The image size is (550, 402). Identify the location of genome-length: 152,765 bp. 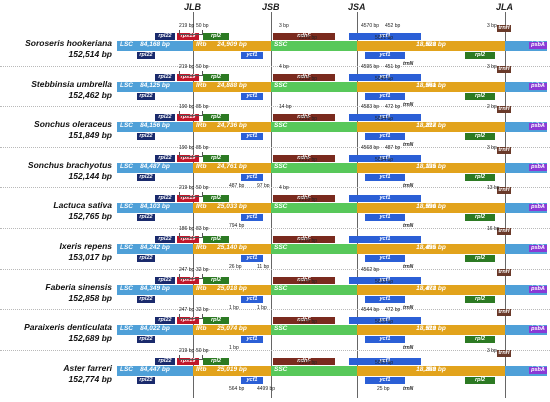
(90, 216).